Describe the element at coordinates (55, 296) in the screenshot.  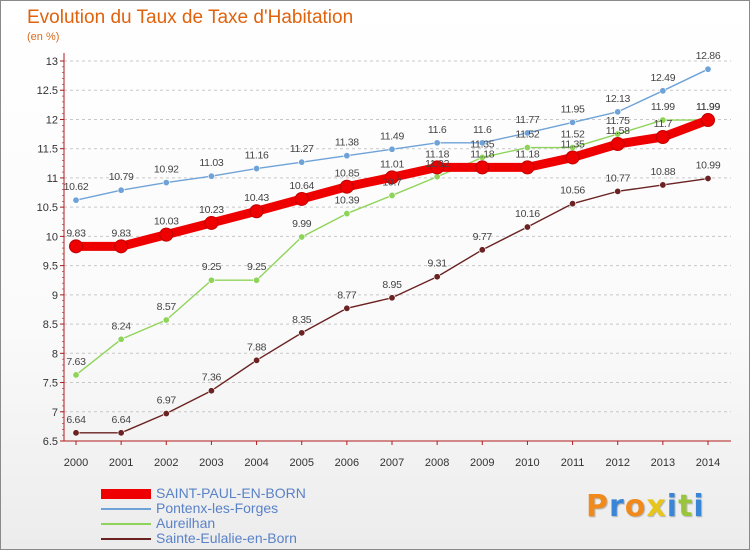
I see `y-tick-label: 9` at that location.